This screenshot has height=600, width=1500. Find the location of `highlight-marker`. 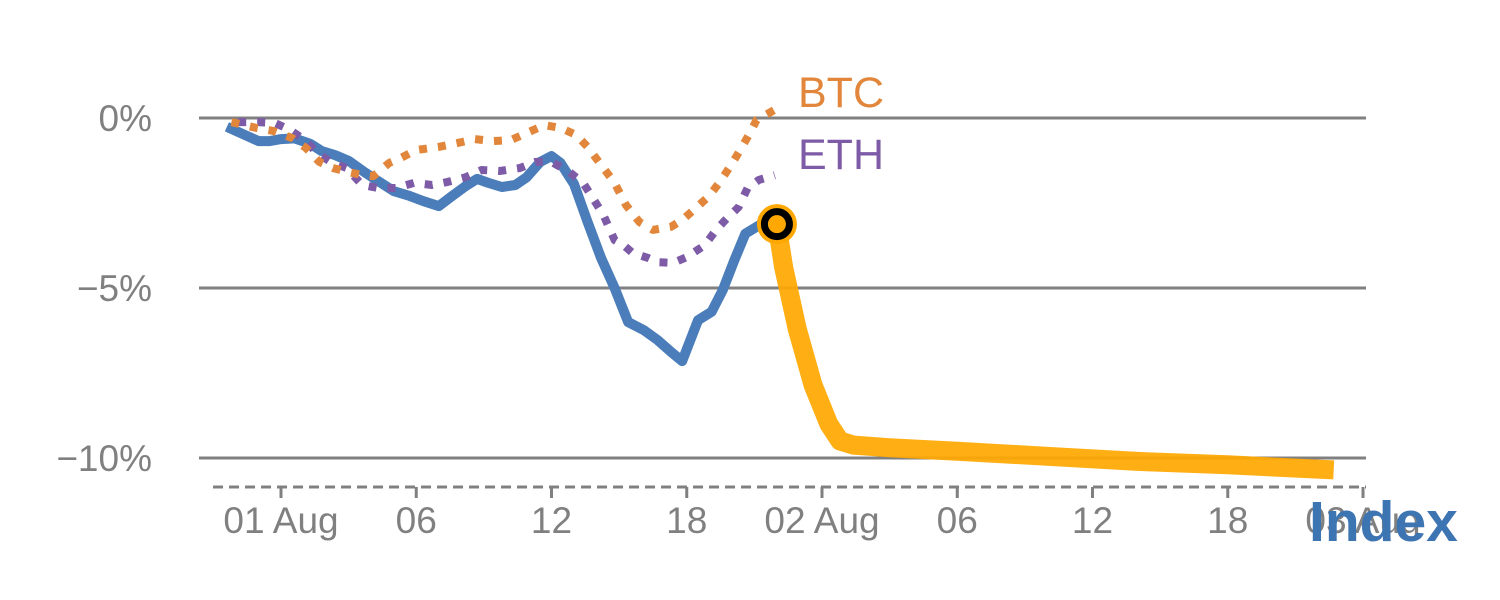

highlight-marker is located at coordinates (776, 224).